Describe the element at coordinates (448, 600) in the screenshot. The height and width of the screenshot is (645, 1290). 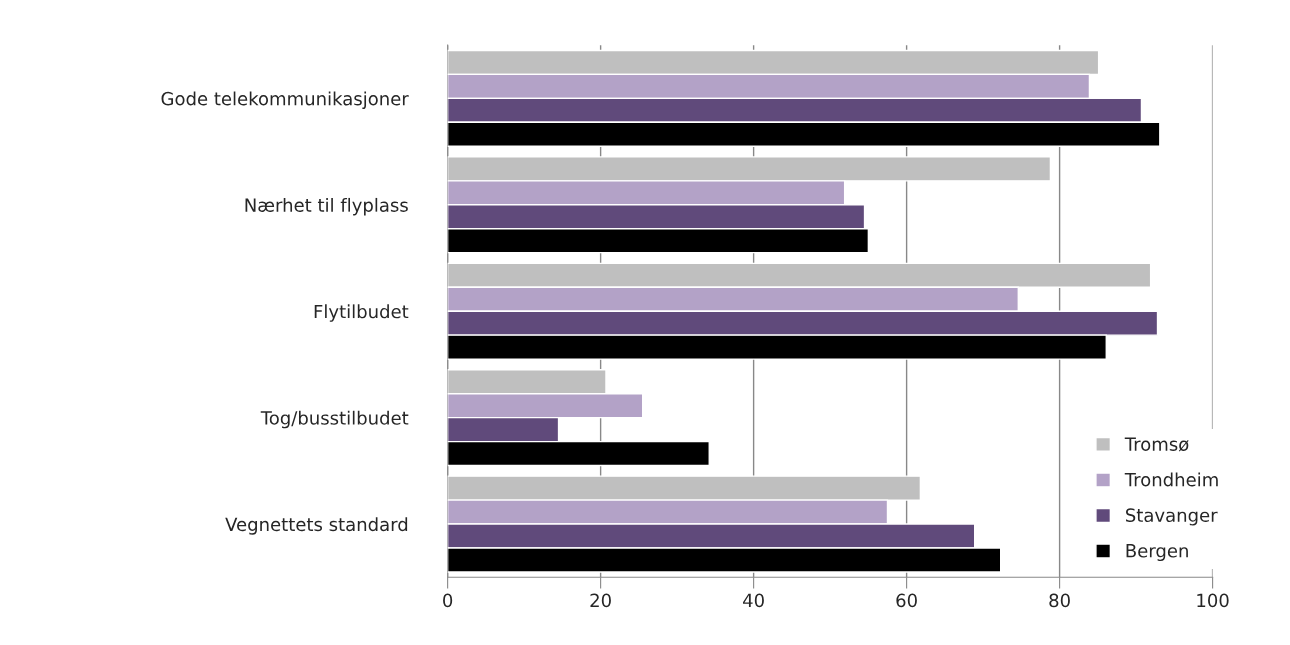
I see `x-tick-label: 0` at that location.